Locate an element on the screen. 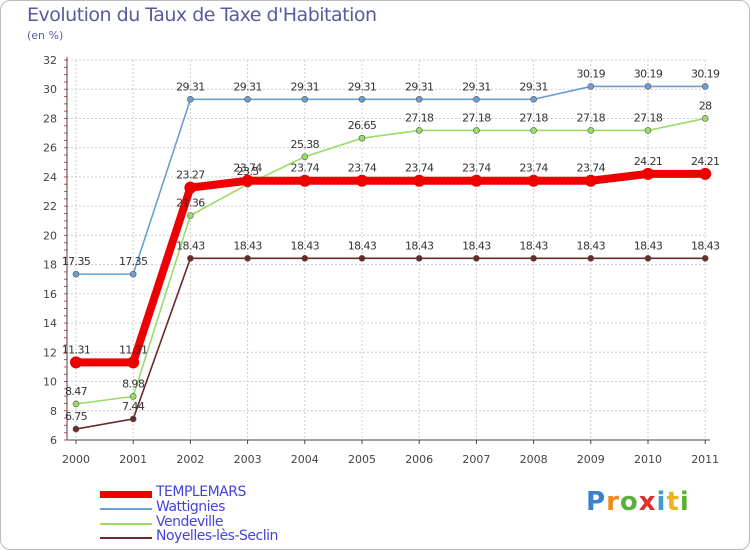 The height and width of the screenshot is (550, 750). y-tick-label: 6 is located at coordinates (53, 440).